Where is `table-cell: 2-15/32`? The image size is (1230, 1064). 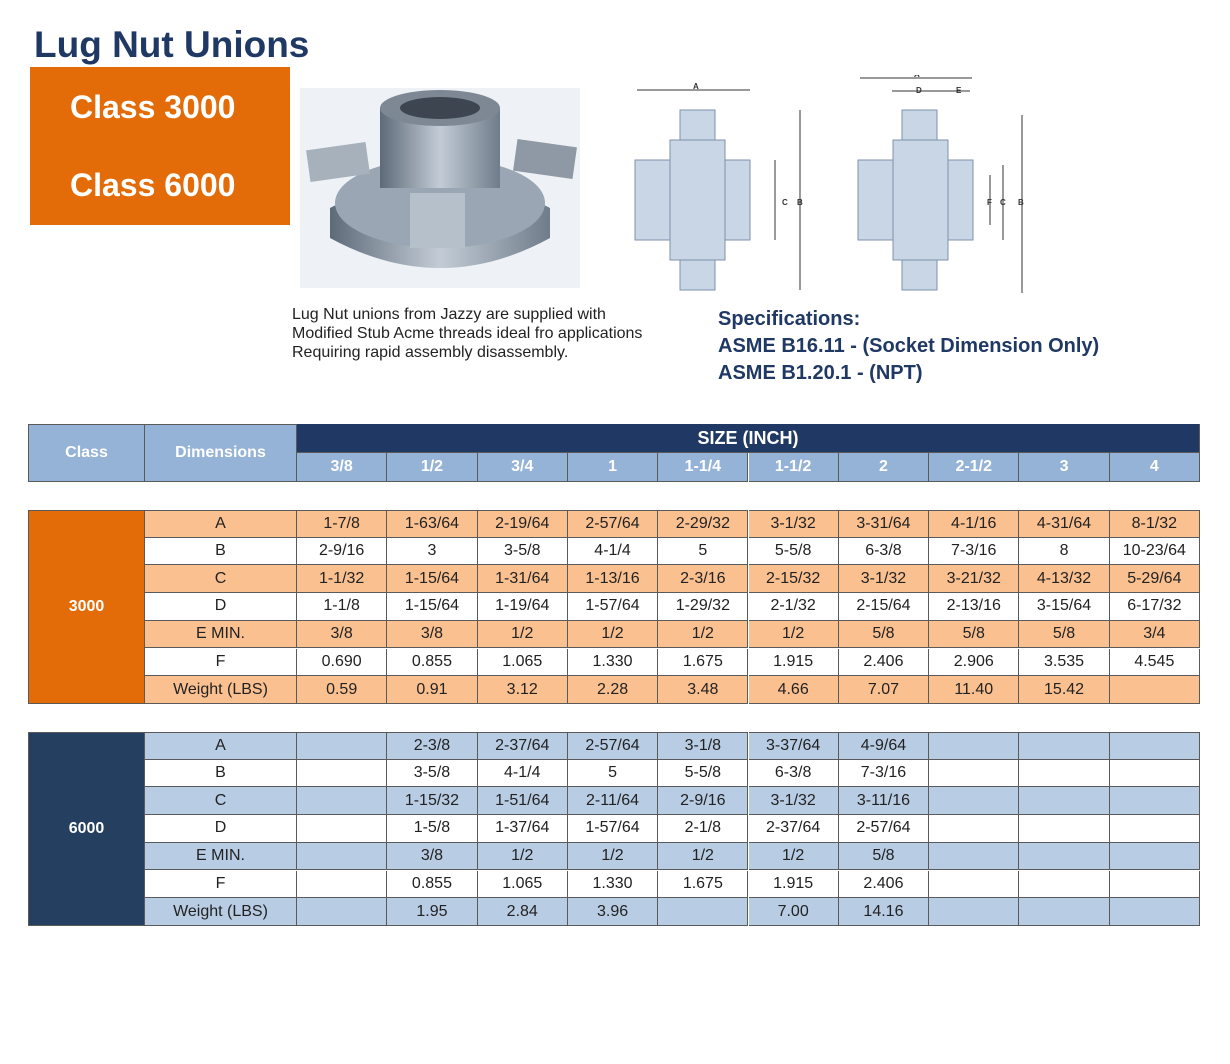
table-cell: 2-15/32 is located at coordinates (793, 579).